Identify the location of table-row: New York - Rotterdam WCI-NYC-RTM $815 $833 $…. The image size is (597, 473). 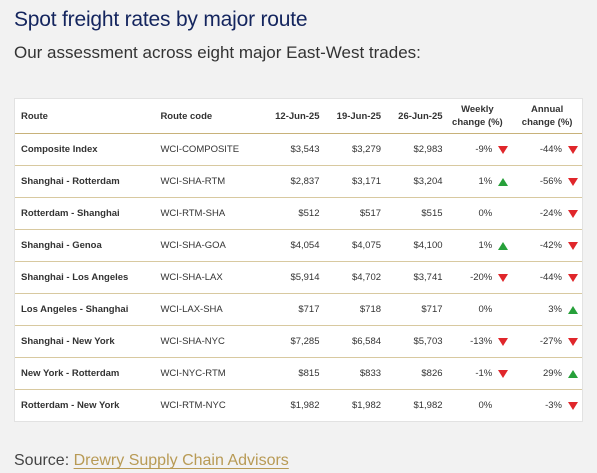
(298, 373).